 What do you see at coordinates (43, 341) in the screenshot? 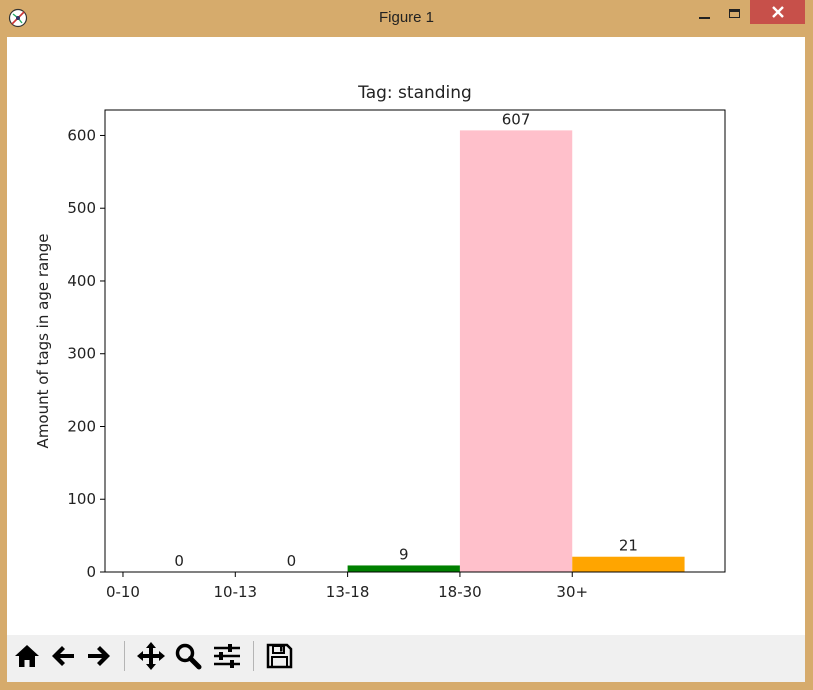
I see `y-axis-label: Amount of tags in age range` at bounding box center [43, 341].